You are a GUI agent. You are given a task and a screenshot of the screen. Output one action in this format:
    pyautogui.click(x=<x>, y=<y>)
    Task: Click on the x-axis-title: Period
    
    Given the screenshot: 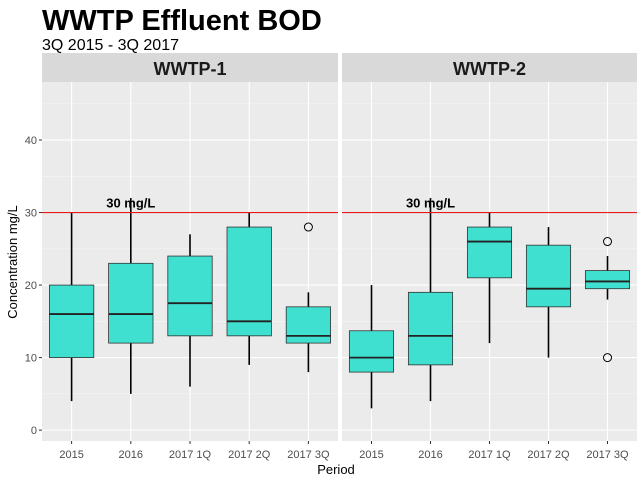 What is the action you would take?
    pyautogui.click(x=336, y=469)
    